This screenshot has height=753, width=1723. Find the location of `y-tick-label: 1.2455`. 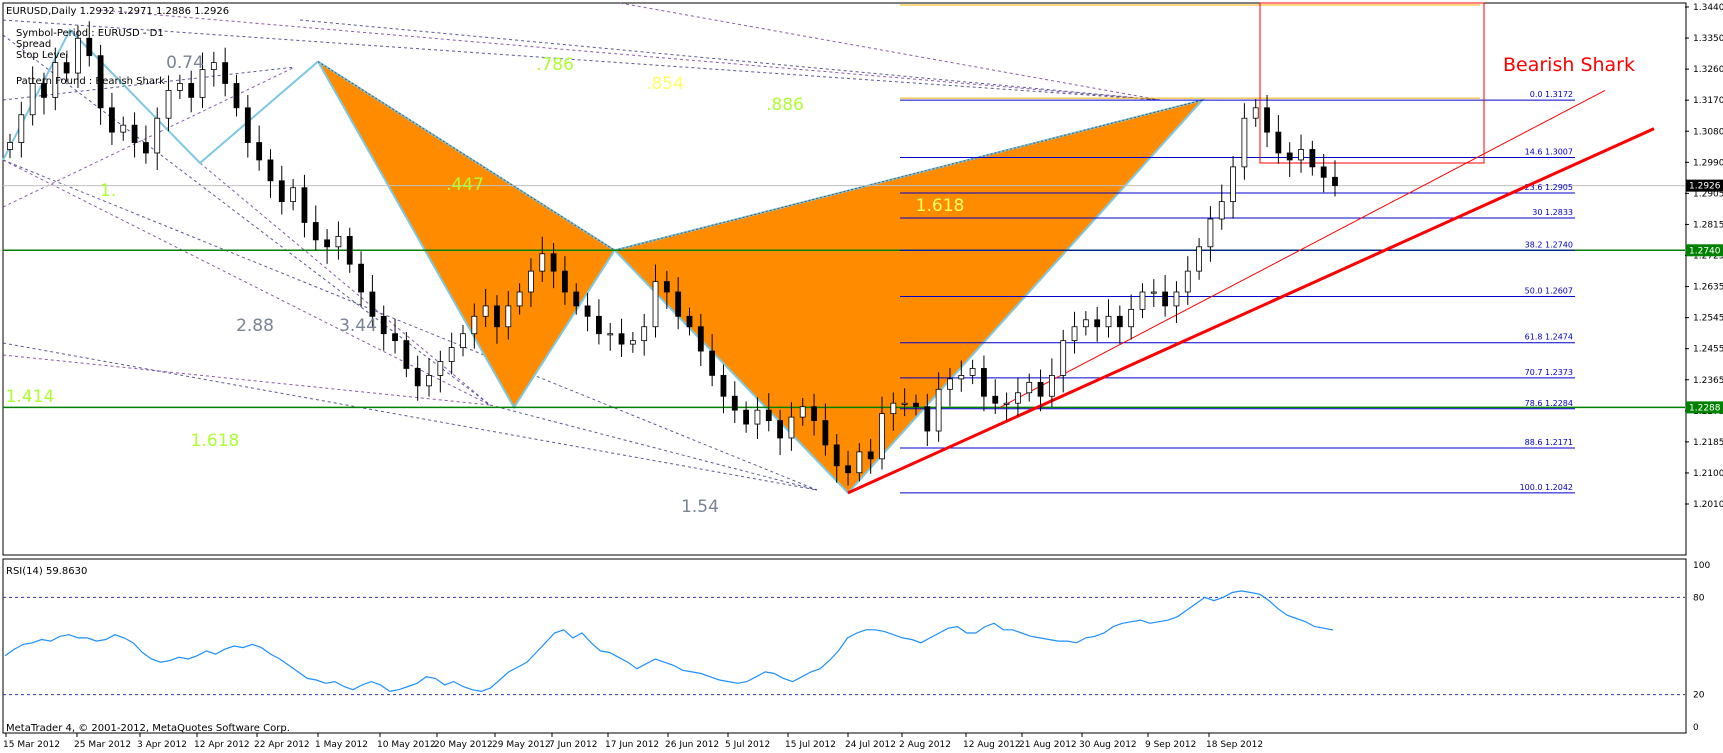

y-tick-label: 1.2455 is located at coordinates (1708, 350).